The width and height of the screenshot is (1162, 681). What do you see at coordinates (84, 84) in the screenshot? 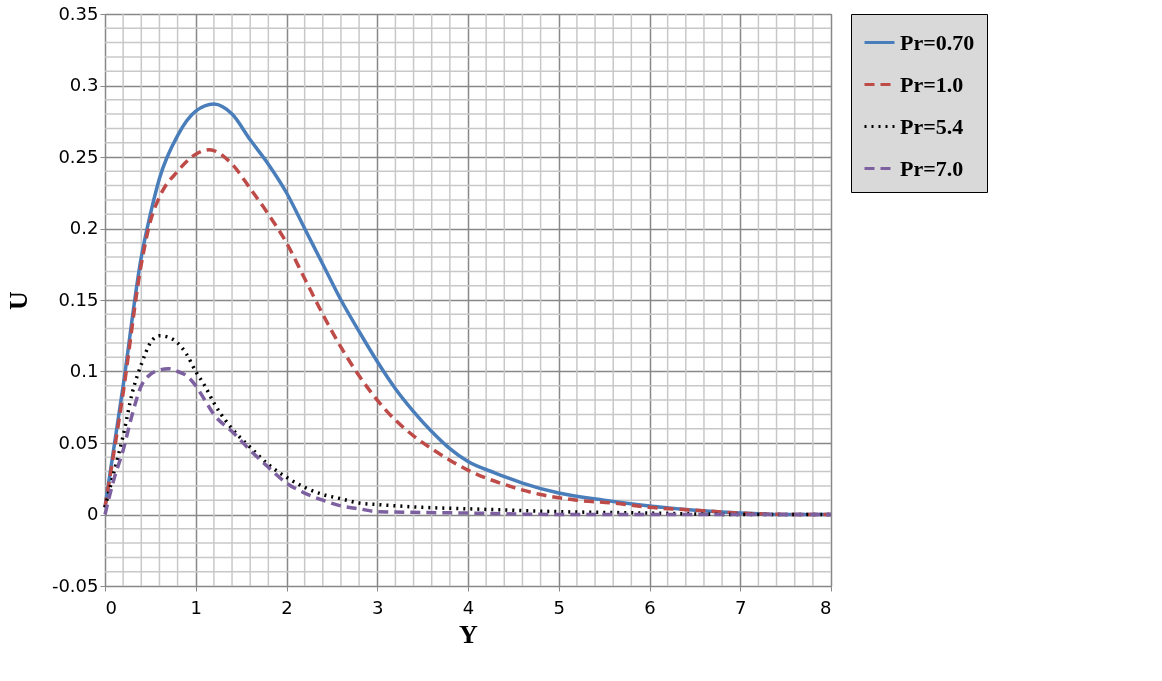
I see `y-tick-label: 0.3` at bounding box center [84, 84].